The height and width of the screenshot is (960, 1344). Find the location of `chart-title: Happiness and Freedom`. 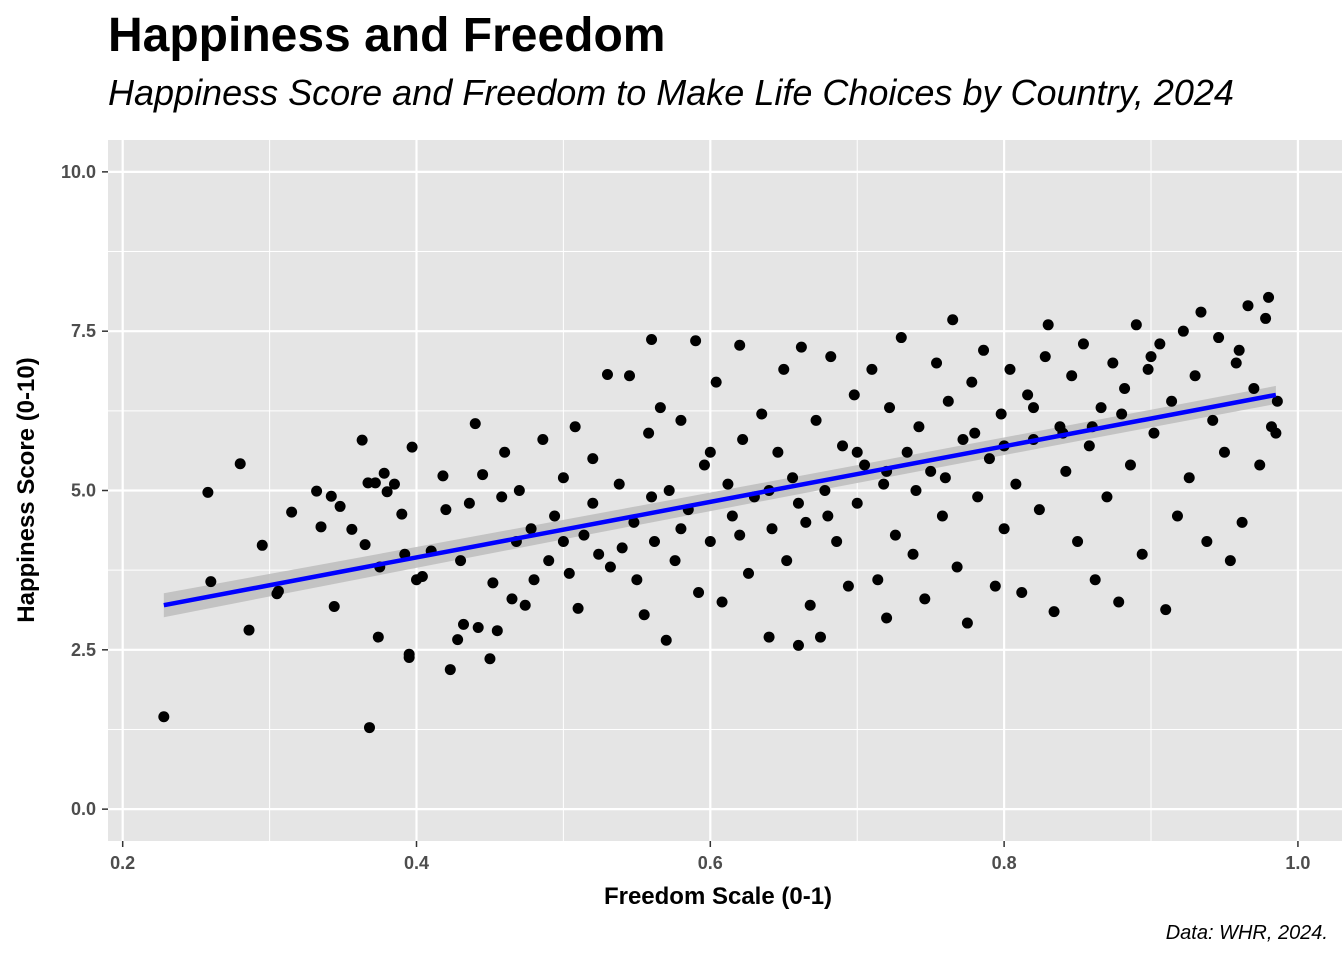

chart-title: Happiness and Freedom is located at coordinates (387, 35).